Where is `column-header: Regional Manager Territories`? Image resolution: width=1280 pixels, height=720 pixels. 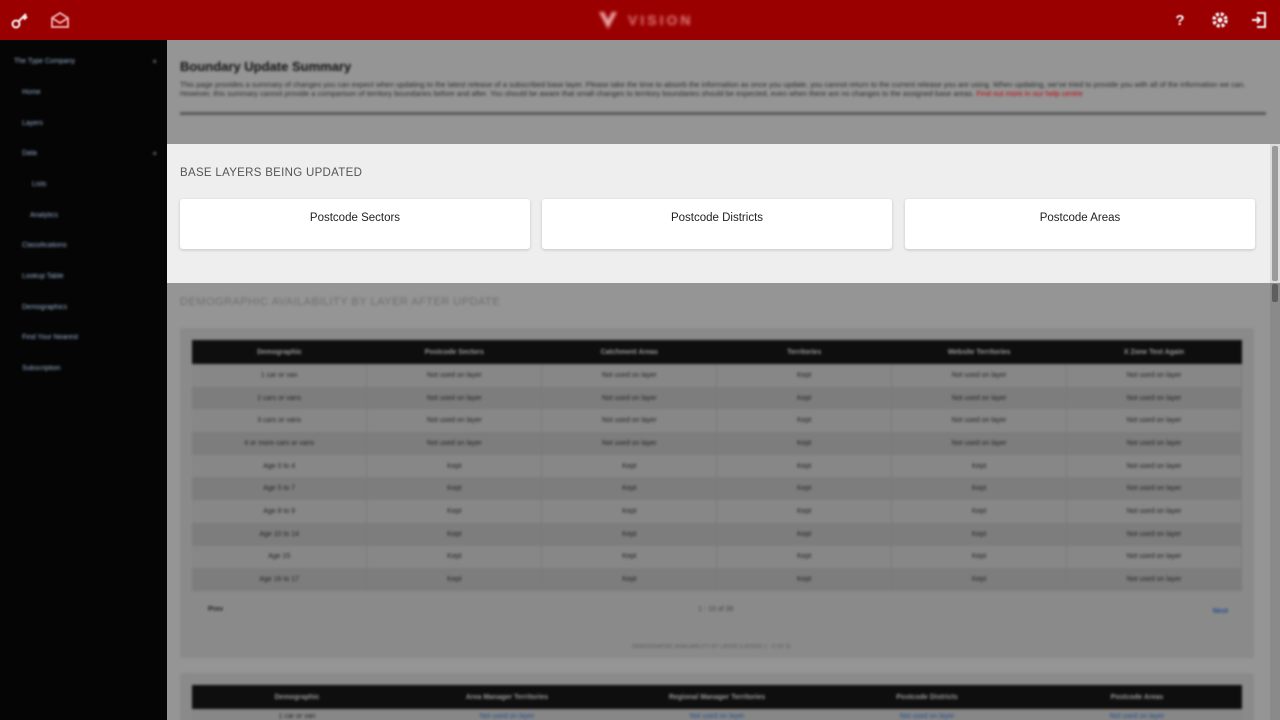
column-header: Regional Manager Territories is located at coordinates (717, 697).